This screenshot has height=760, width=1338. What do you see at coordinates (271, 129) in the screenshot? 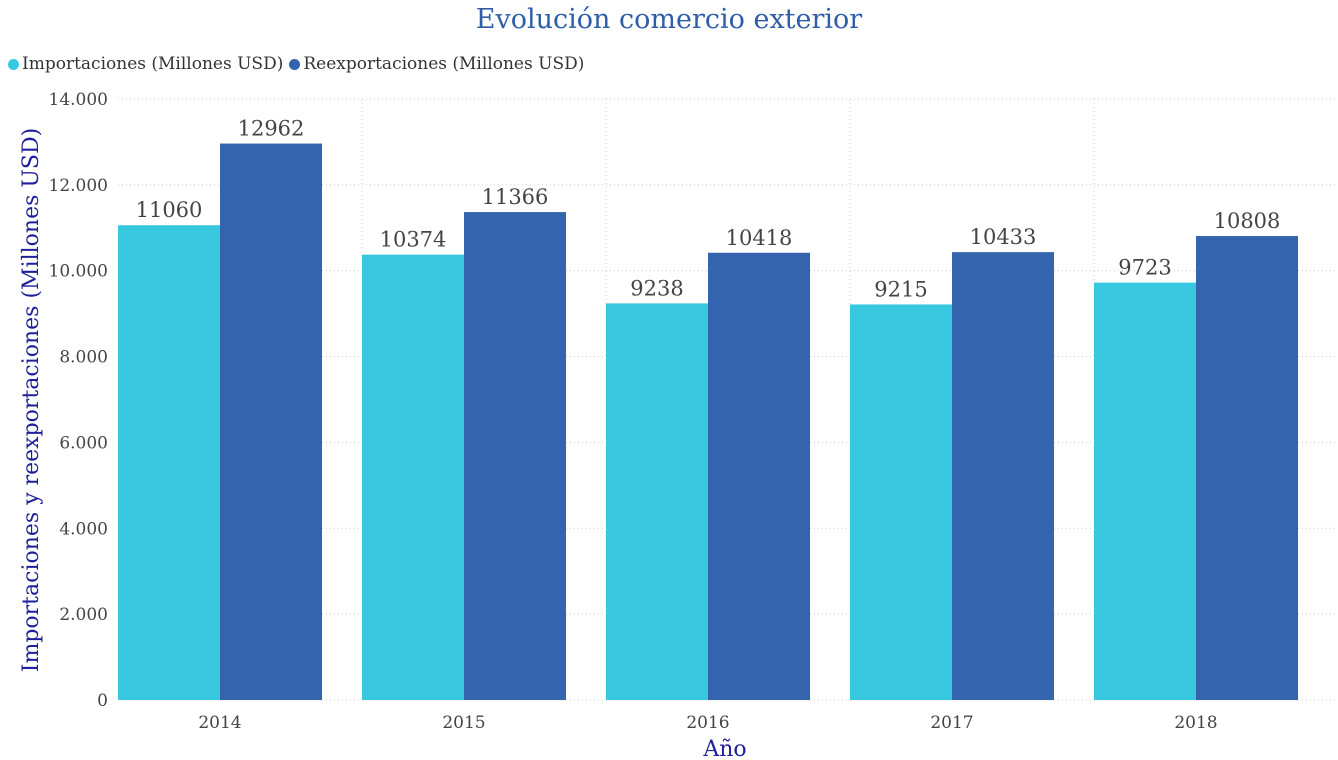
I see `data-label: 12962` at bounding box center [271, 129].